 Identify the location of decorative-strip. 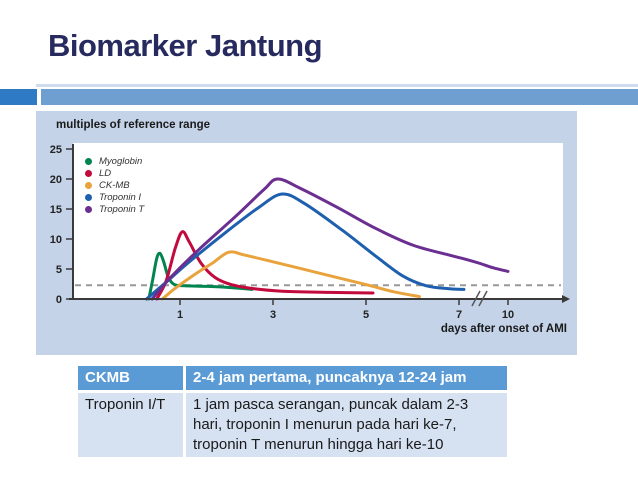
(337, 85).